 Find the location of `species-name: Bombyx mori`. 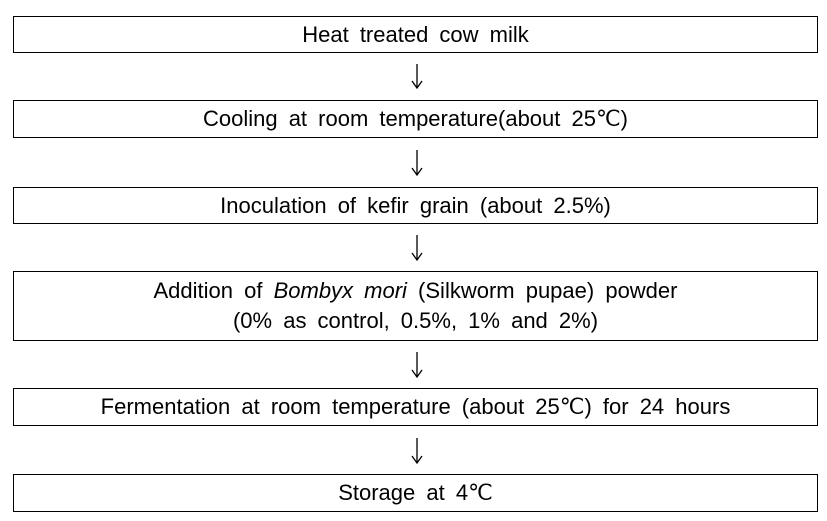

species-name: Bombyx mori is located at coordinates (340, 290).